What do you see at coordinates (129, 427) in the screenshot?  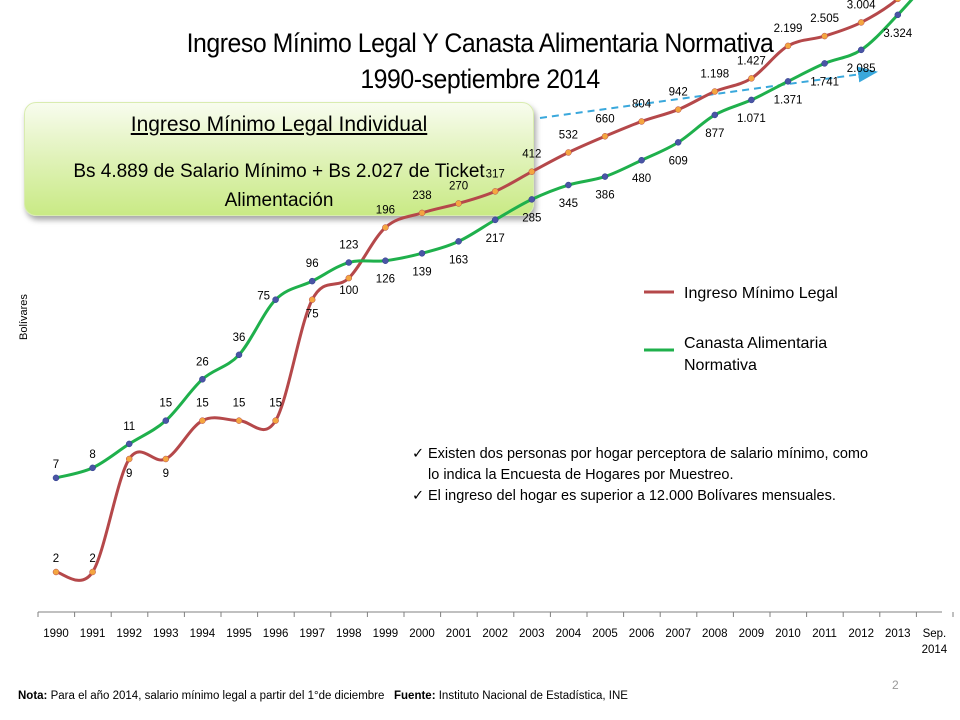 I see `data-label: 11` at bounding box center [129, 427].